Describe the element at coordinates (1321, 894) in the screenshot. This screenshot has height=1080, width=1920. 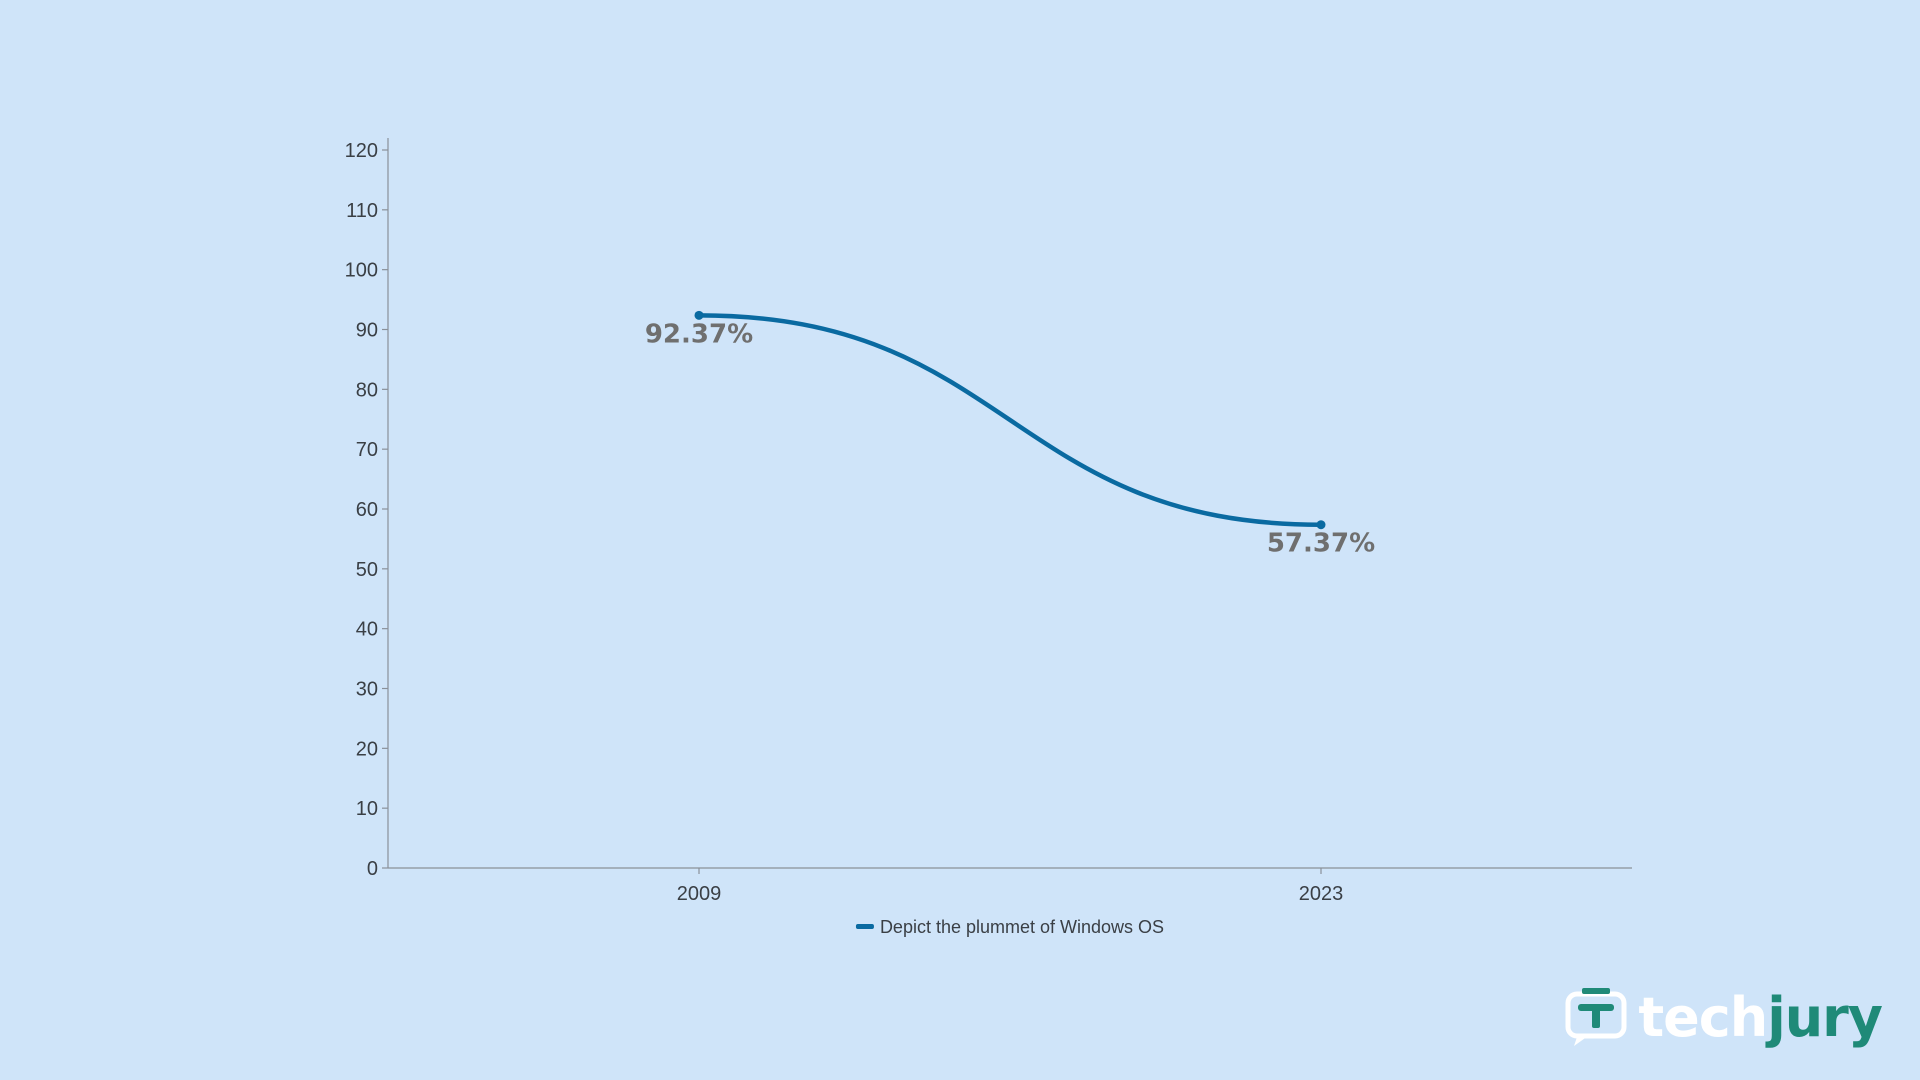
I see `x-tick-label: 2023` at that location.